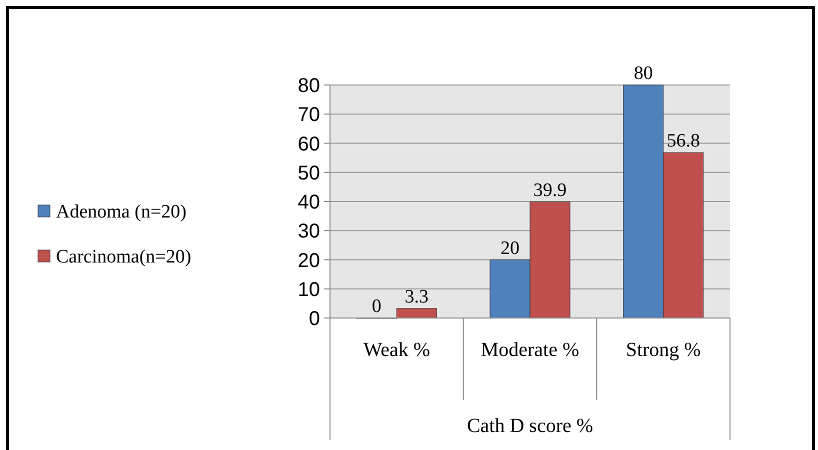 Image resolution: width=818 pixels, height=450 pixels. What do you see at coordinates (663, 350) in the screenshot?
I see `x-tick-label: Strong %` at bounding box center [663, 350].